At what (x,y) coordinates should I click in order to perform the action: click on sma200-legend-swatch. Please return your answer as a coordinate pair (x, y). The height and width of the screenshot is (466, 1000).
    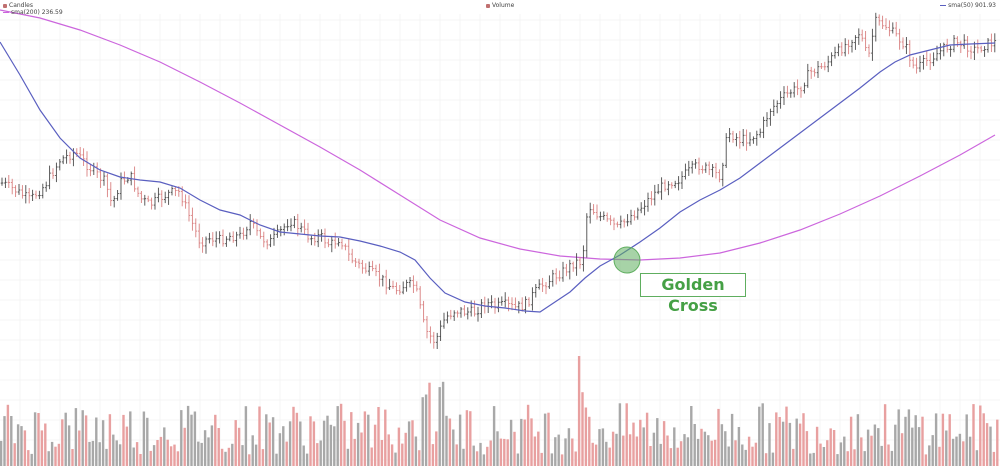
    Looking at the image, I should click on (6, 12).